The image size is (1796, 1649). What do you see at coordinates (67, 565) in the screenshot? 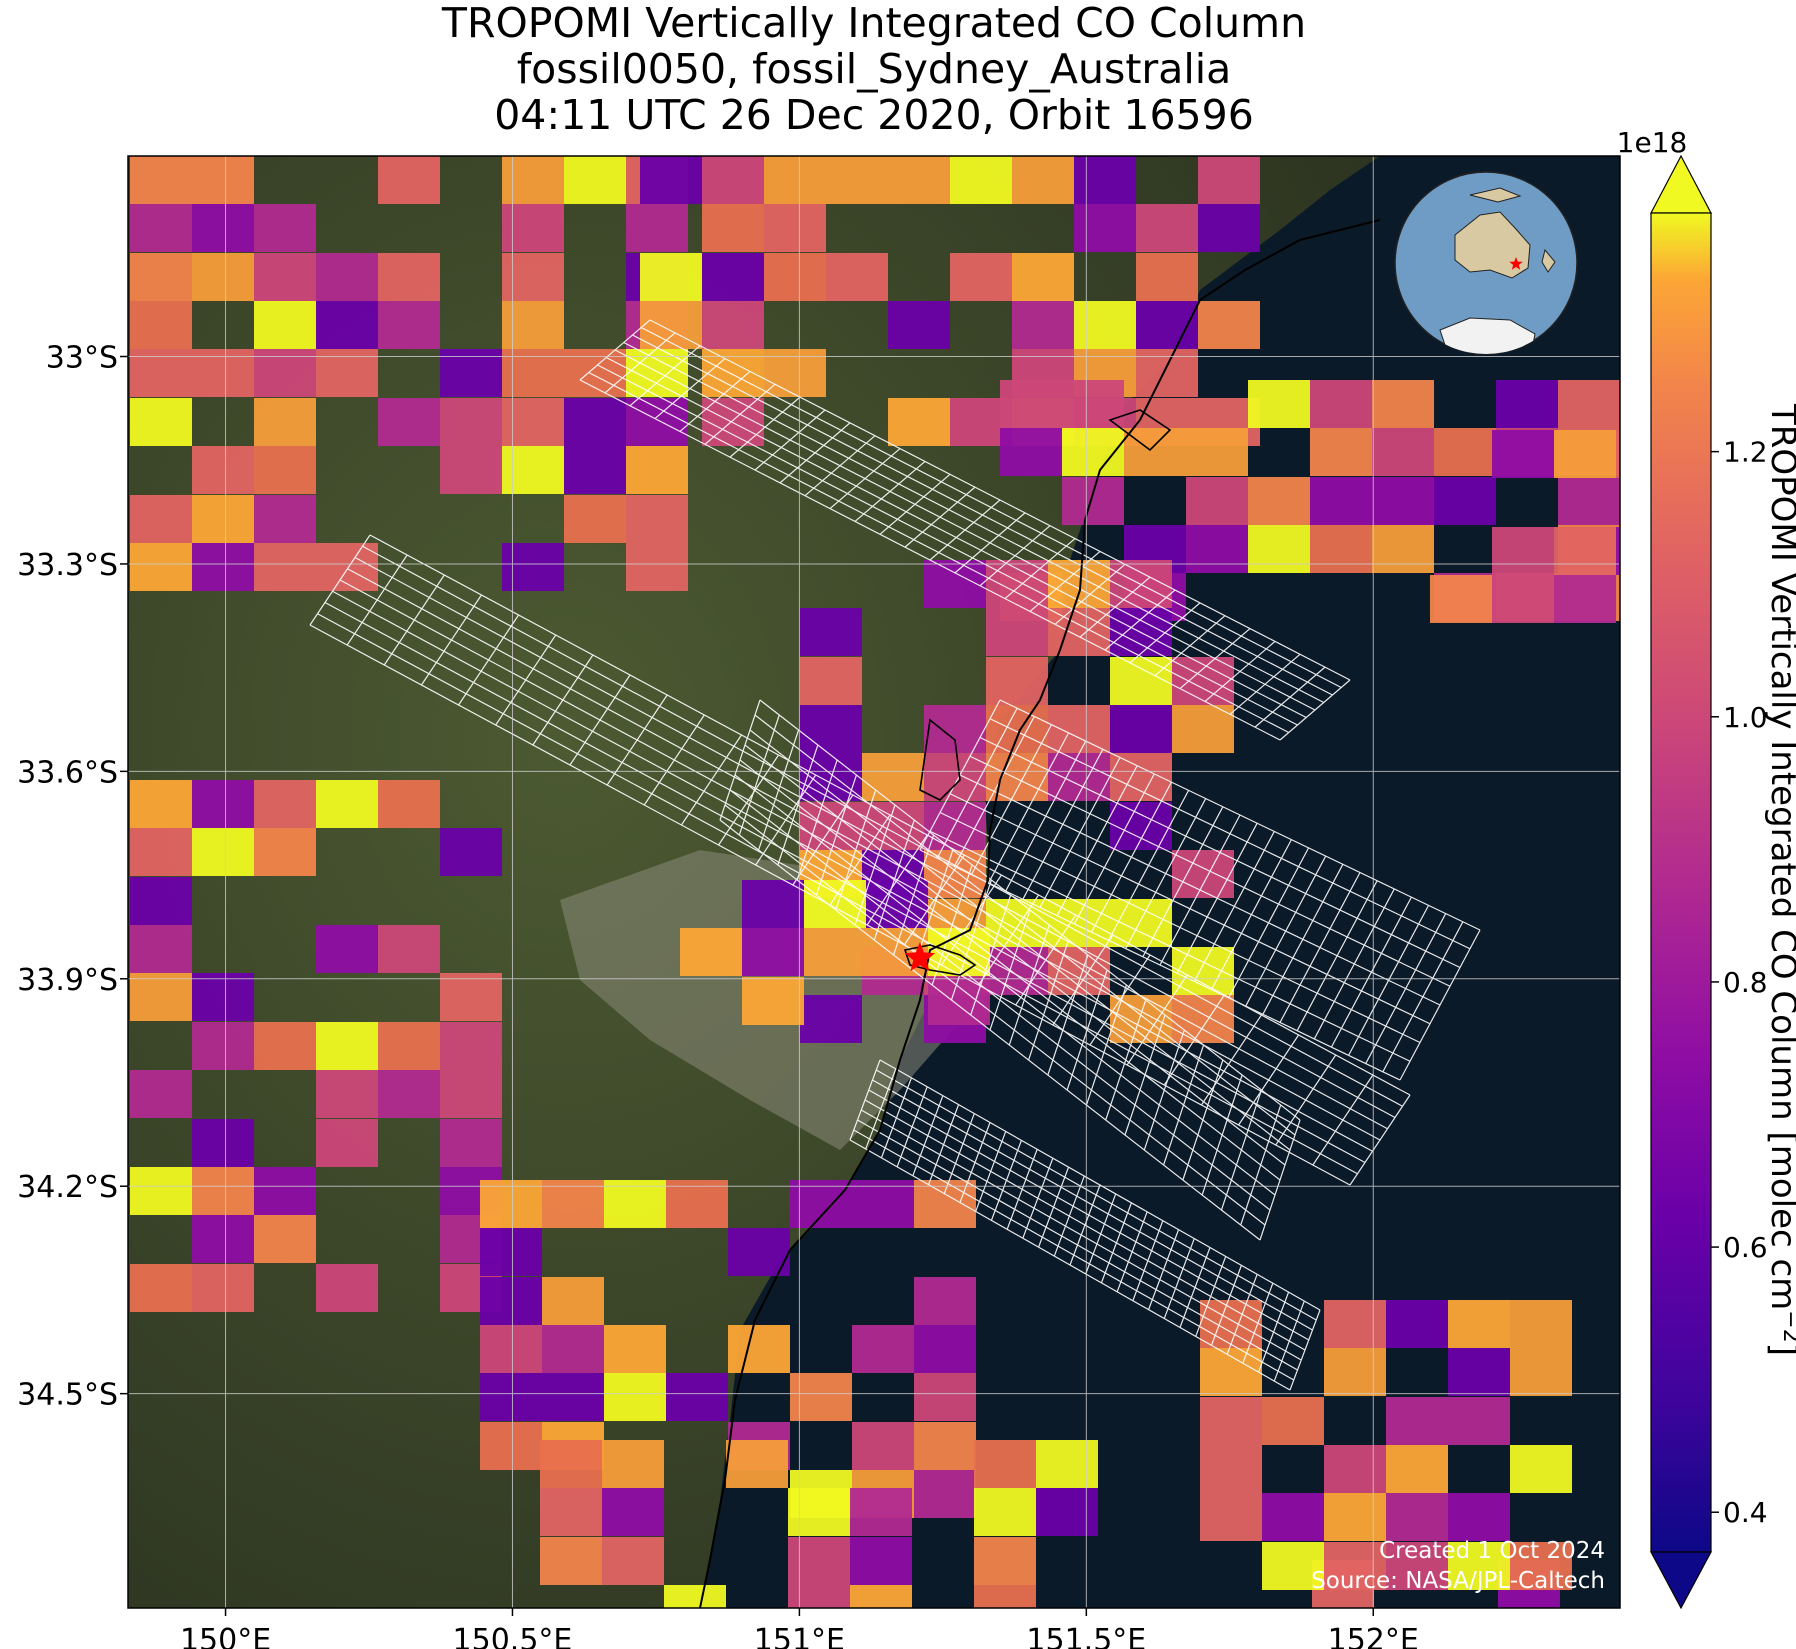
I see `lat-tick-label: 33.3°S` at bounding box center [67, 565].